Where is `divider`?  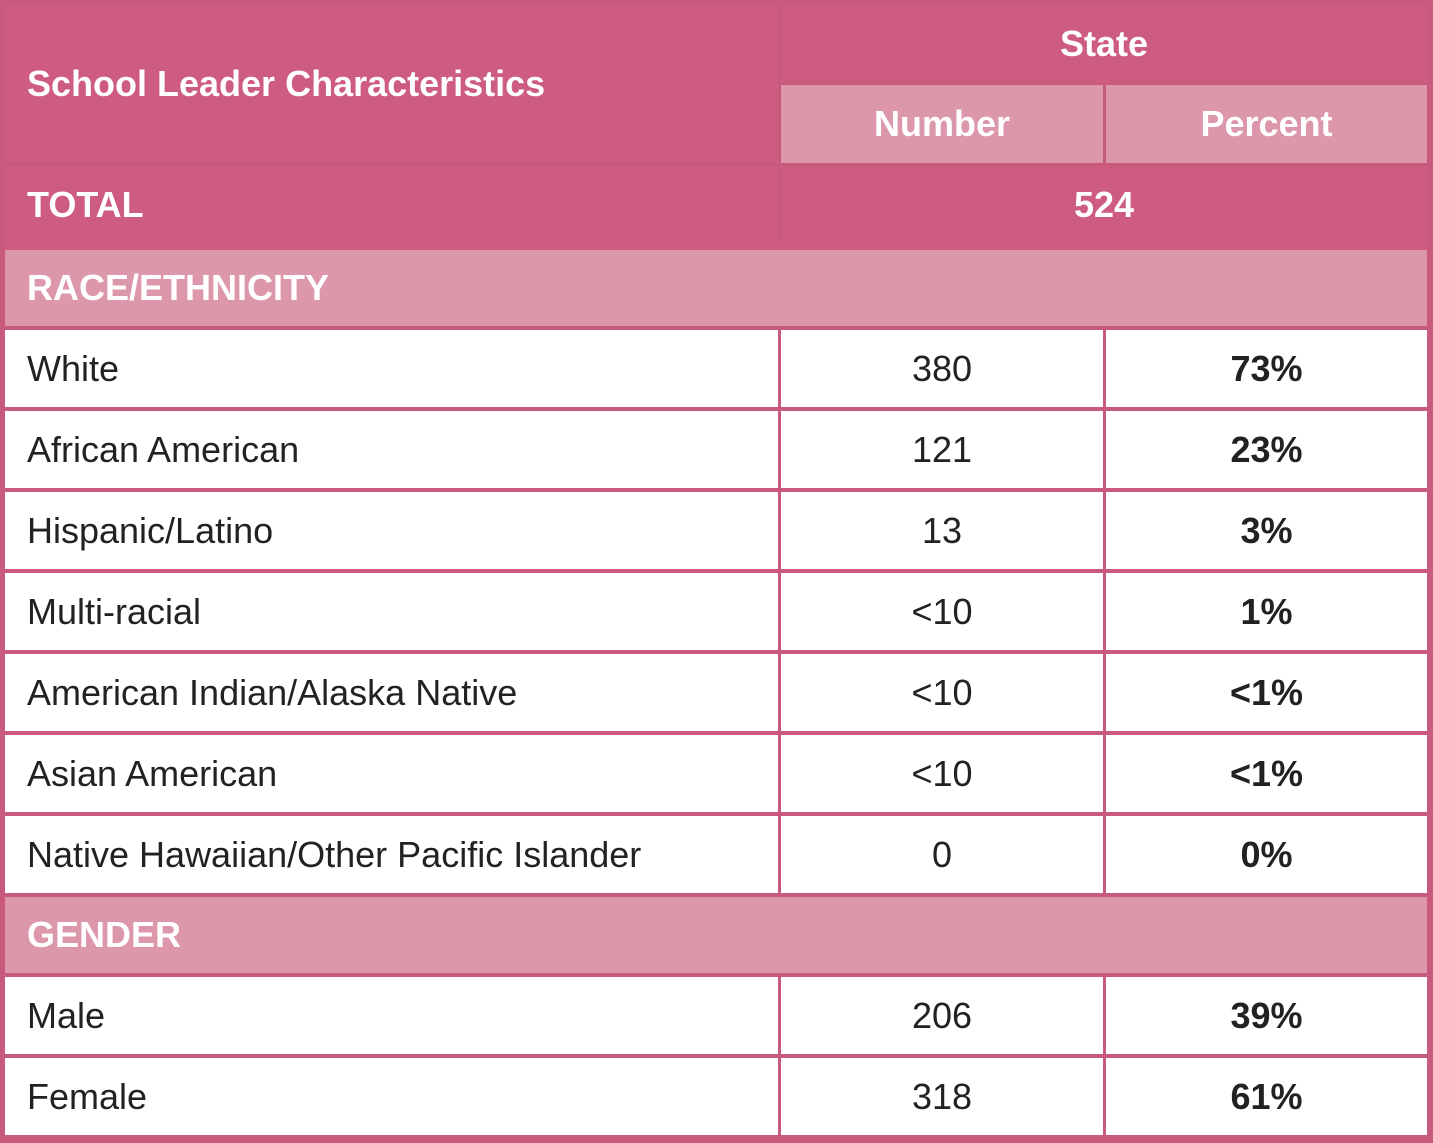 divider is located at coordinates (716, 247).